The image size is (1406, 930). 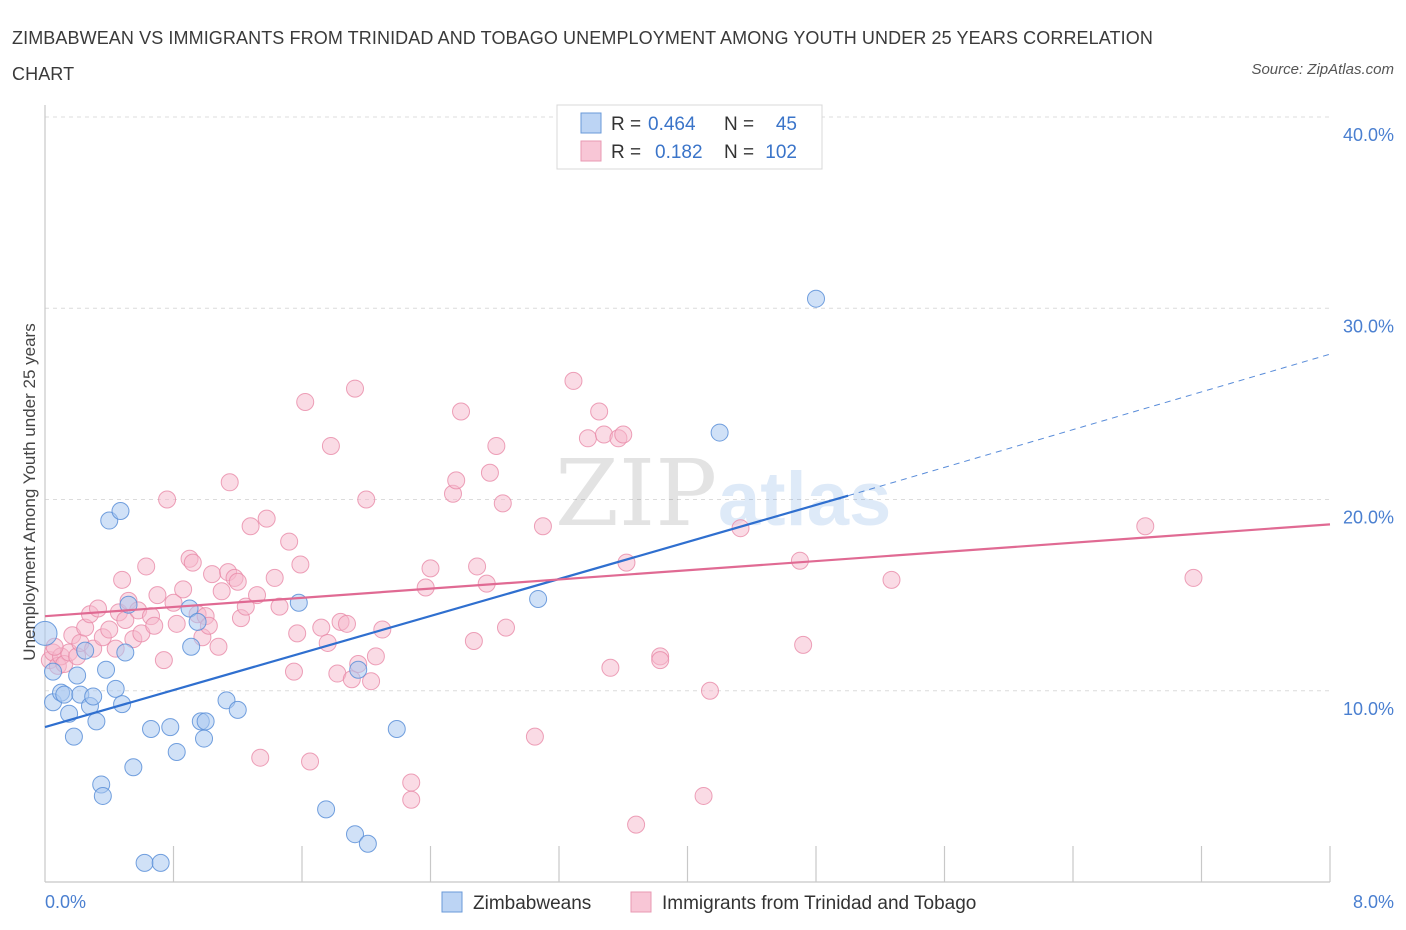 What do you see at coordinates (723, 493) in the screenshot?
I see `watermark: ZIP atlas` at bounding box center [723, 493].